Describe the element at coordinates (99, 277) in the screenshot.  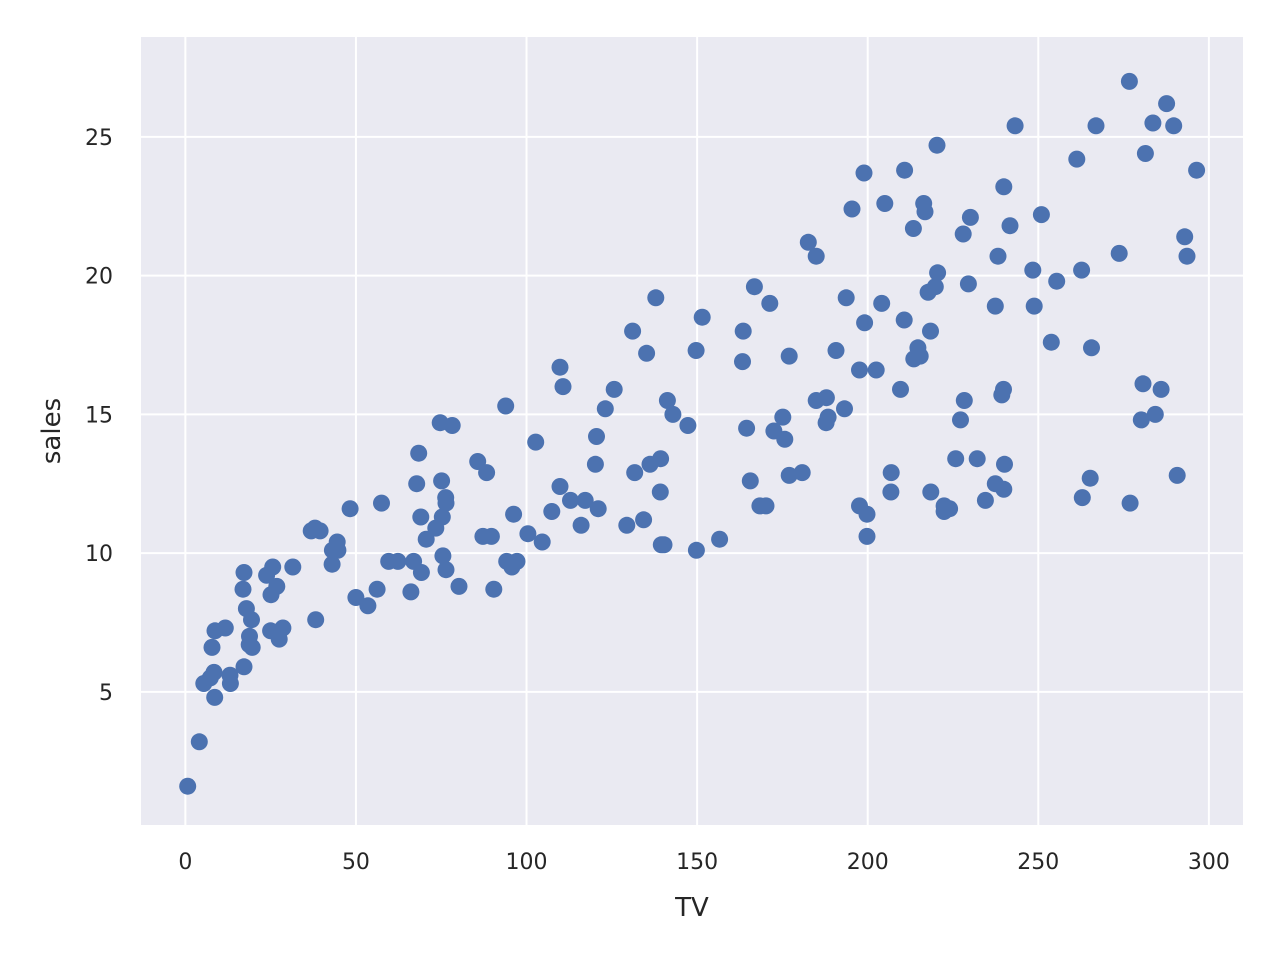
I see `y-tick-label: 20` at that location.